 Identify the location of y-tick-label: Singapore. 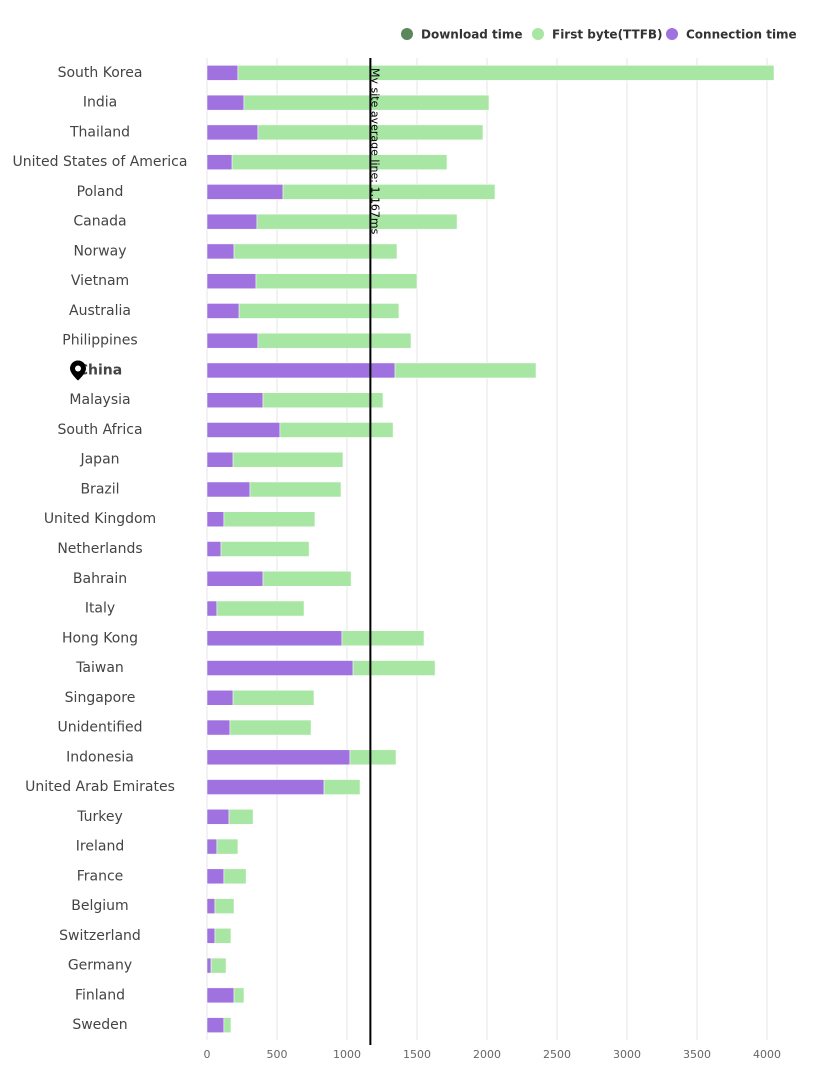
(100, 698).